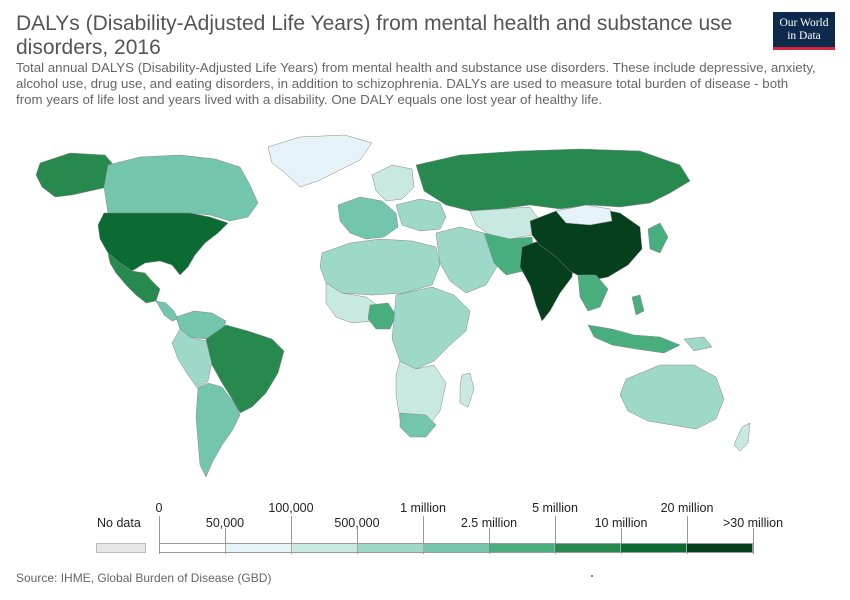 This screenshot has width=850, height=600. Describe the element at coordinates (181, 188) in the screenshot. I see `region-canada` at that location.